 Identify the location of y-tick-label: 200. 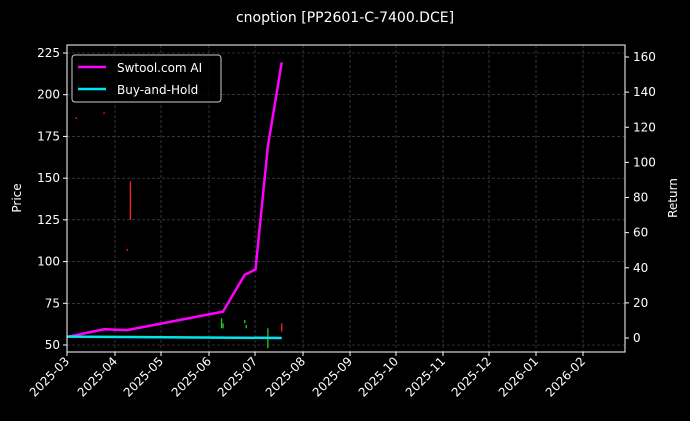
(48, 95).